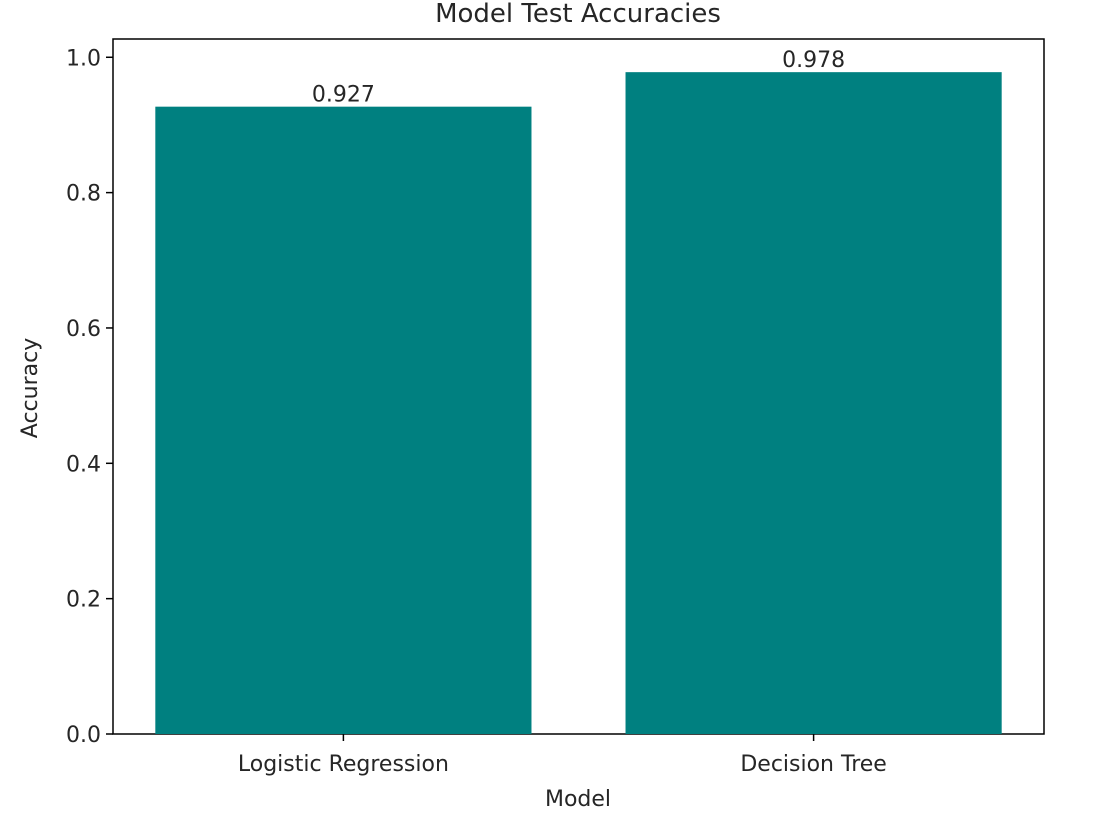  What do you see at coordinates (562, 755) in the screenshot?
I see `x-axis-ticks: Logistic Regression Decision Tree` at bounding box center [562, 755].